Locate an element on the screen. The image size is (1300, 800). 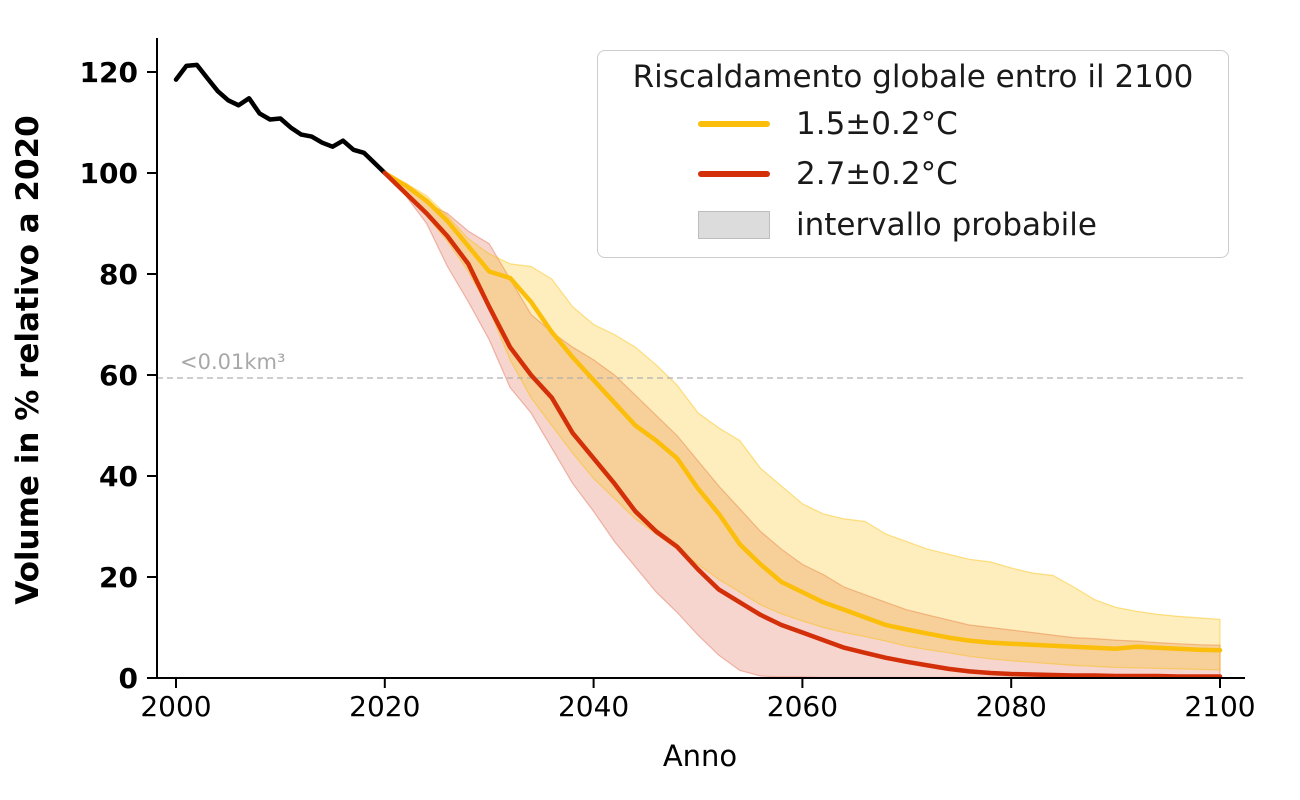
legend-line-swatch-2-7c is located at coordinates (734, 174).